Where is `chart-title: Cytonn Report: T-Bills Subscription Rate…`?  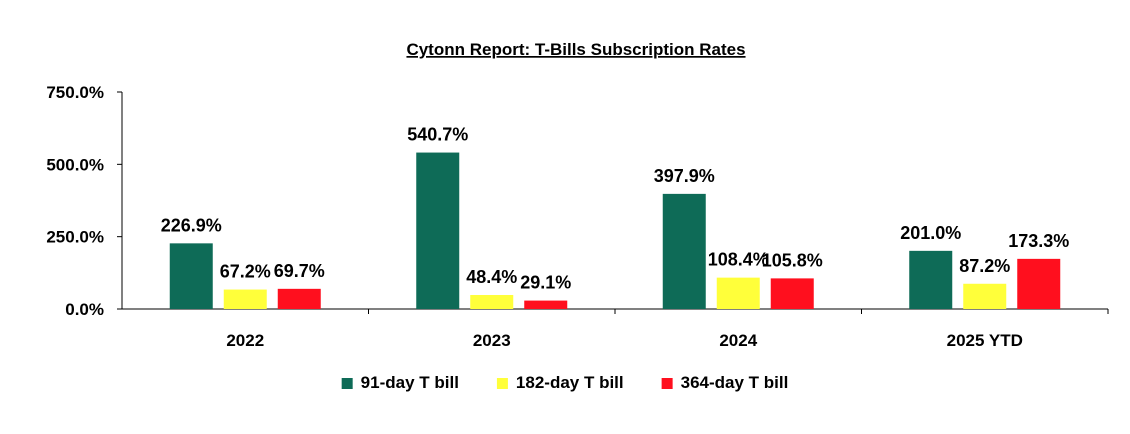
chart-title: Cytonn Report: T-Bills Subscription Rate… is located at coordinates (575, 49).